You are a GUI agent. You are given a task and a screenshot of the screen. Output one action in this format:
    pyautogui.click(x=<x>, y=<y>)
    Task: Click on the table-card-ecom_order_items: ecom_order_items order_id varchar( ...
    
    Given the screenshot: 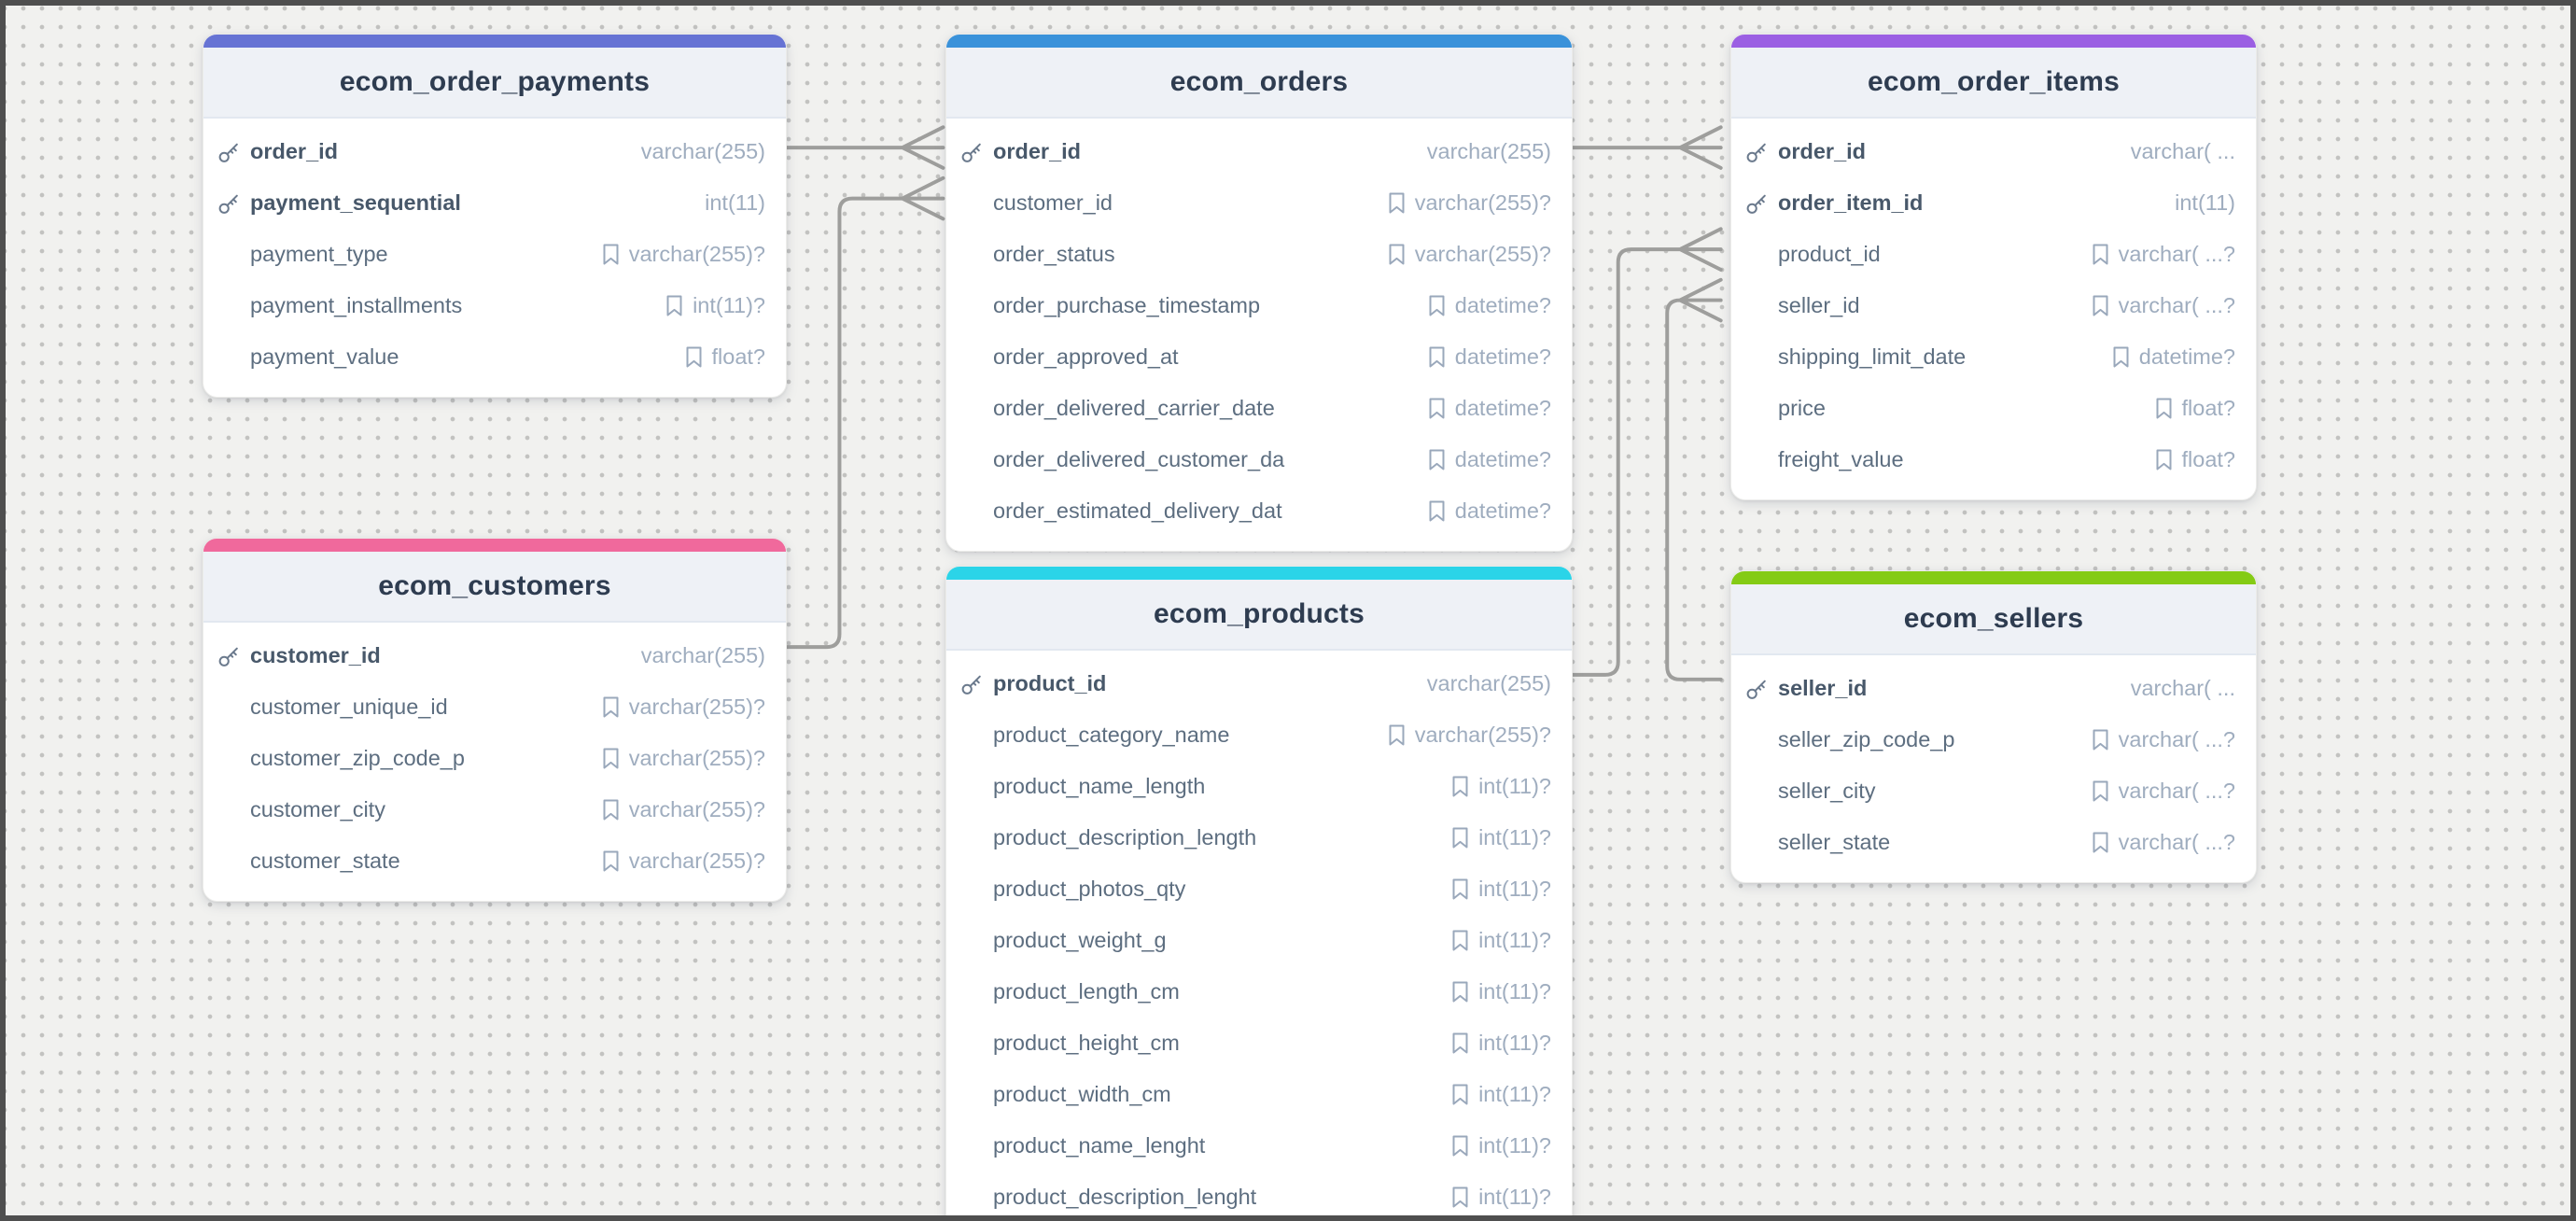 What is the action you would take?
    pyautogui.click(x=1993, y=267)
    